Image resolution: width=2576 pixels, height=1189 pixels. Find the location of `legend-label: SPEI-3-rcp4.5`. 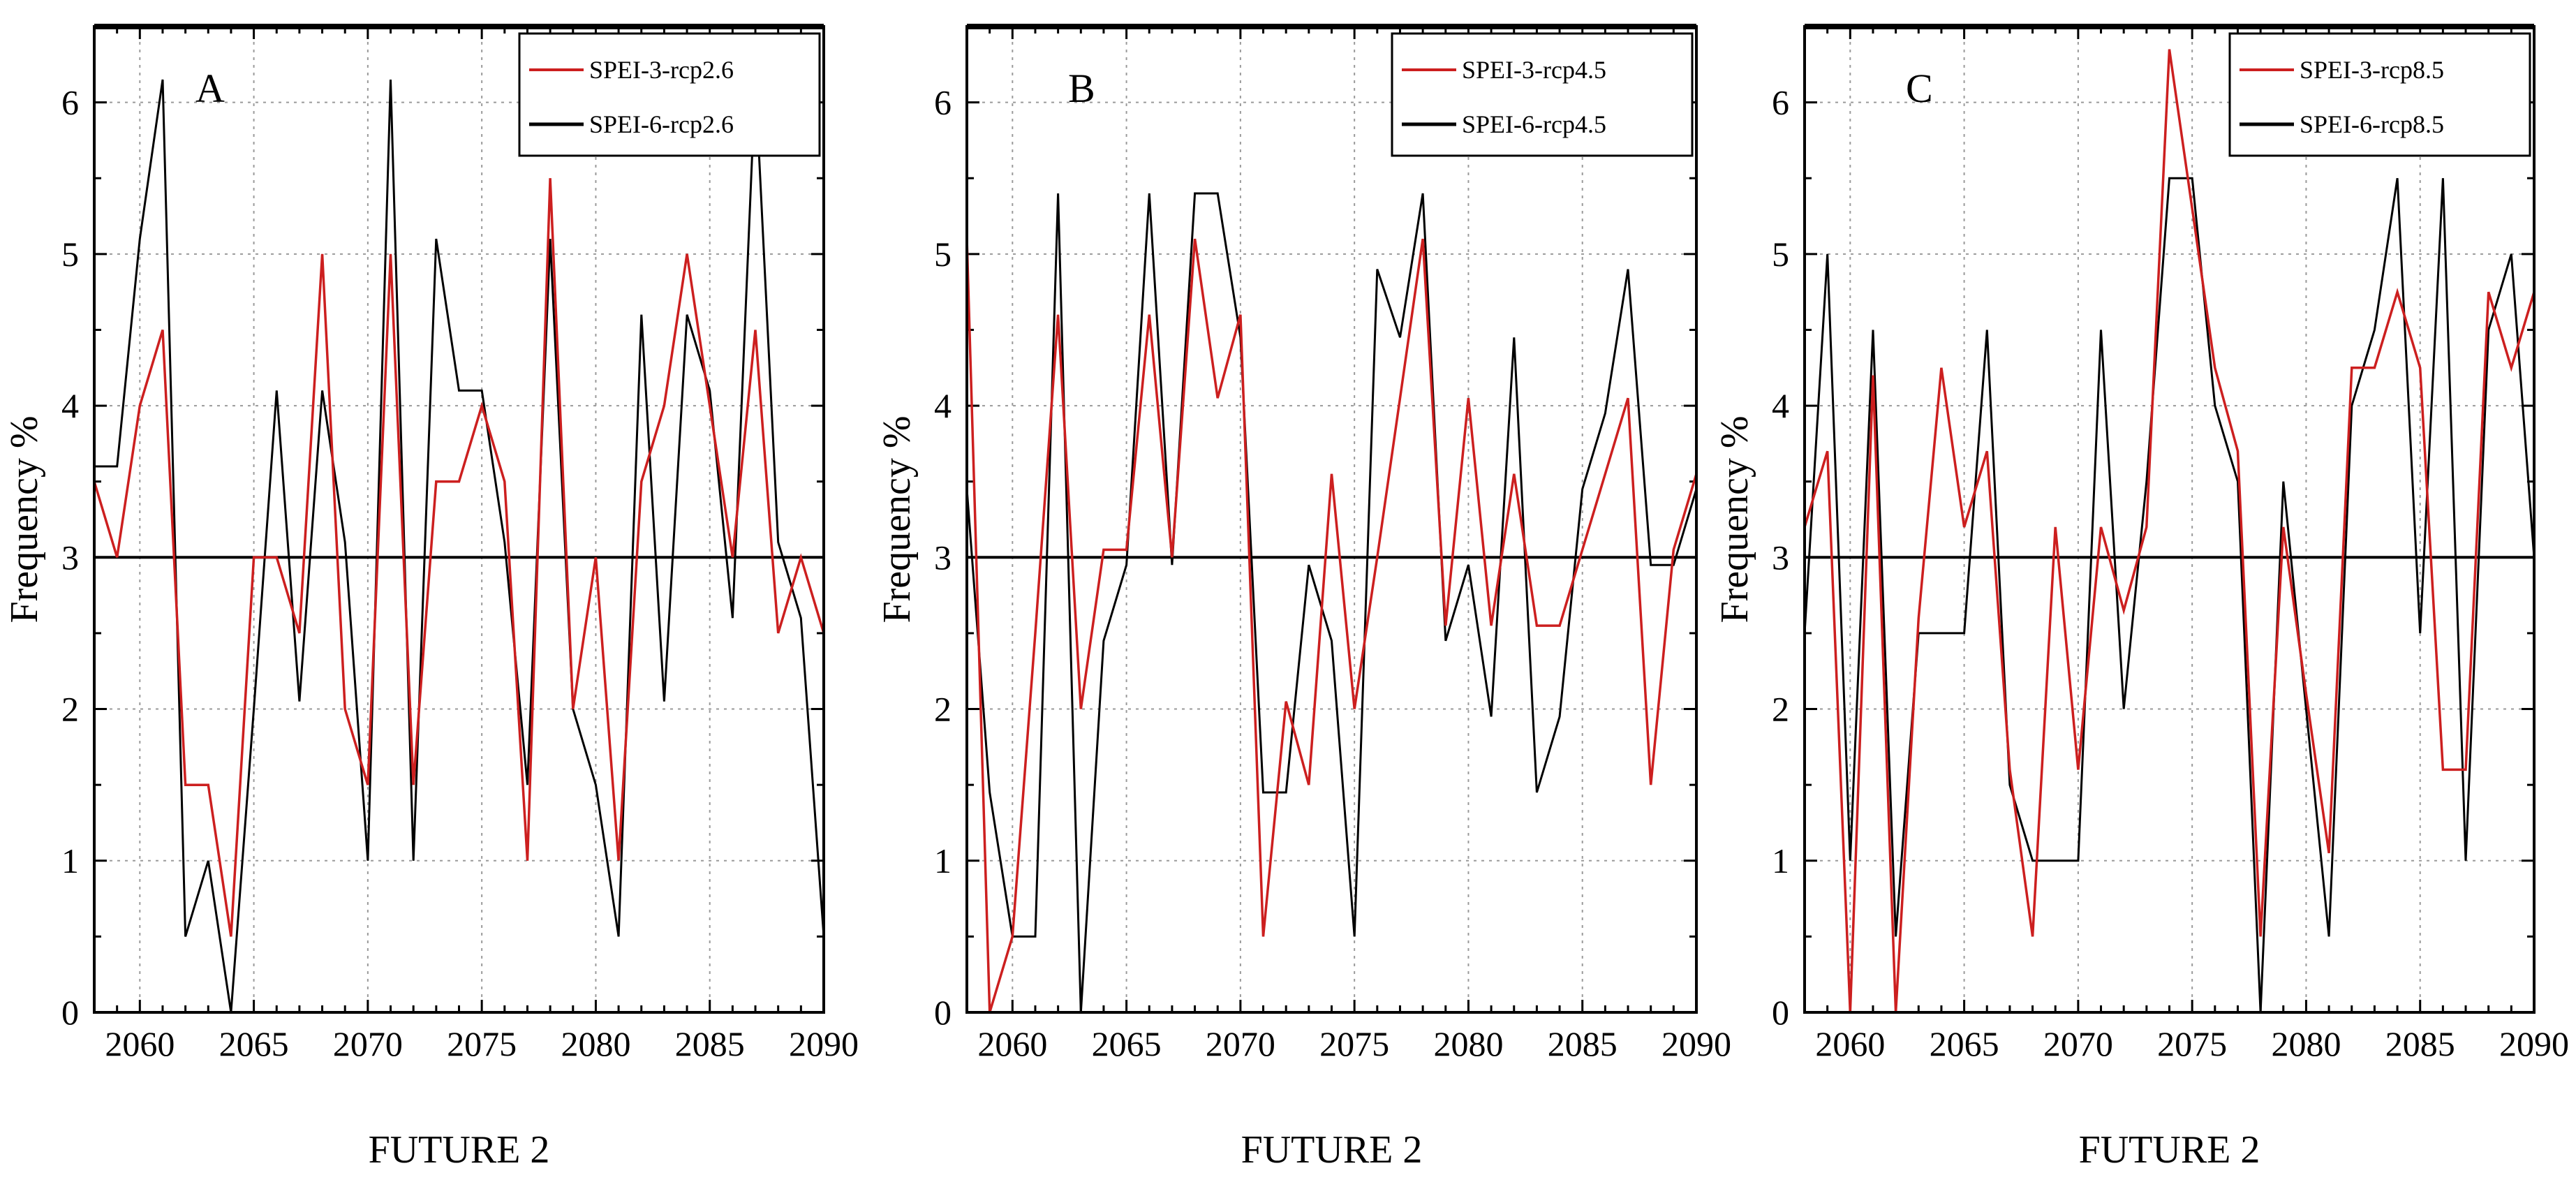

legend-label: SPEI-3-rcp4.5 is located at coordinates (1534, 70).